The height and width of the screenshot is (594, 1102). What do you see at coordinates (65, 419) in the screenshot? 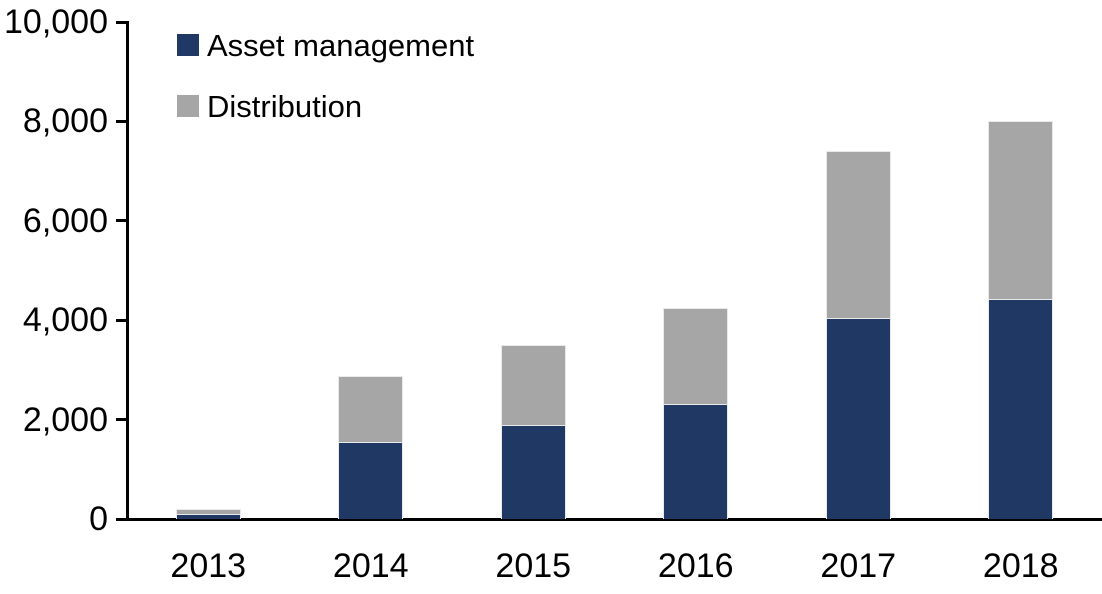
I see `y-axis-label: 2,000` at bounding box center [65, 419].